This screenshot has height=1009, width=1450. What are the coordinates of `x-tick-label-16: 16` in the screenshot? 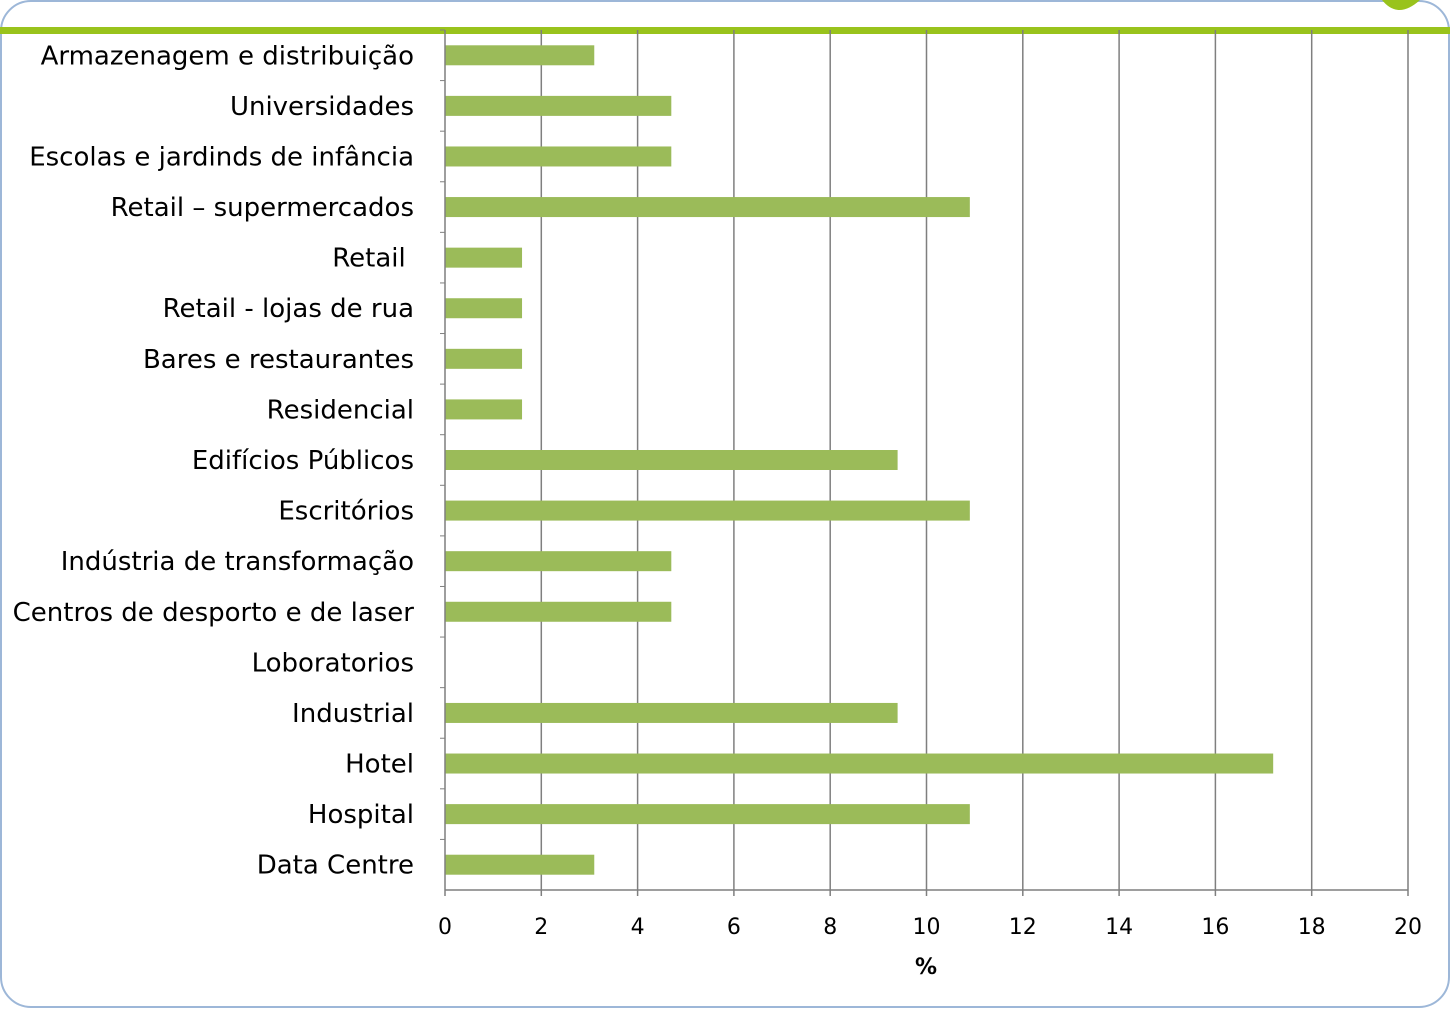 It's located at (1215, 927).